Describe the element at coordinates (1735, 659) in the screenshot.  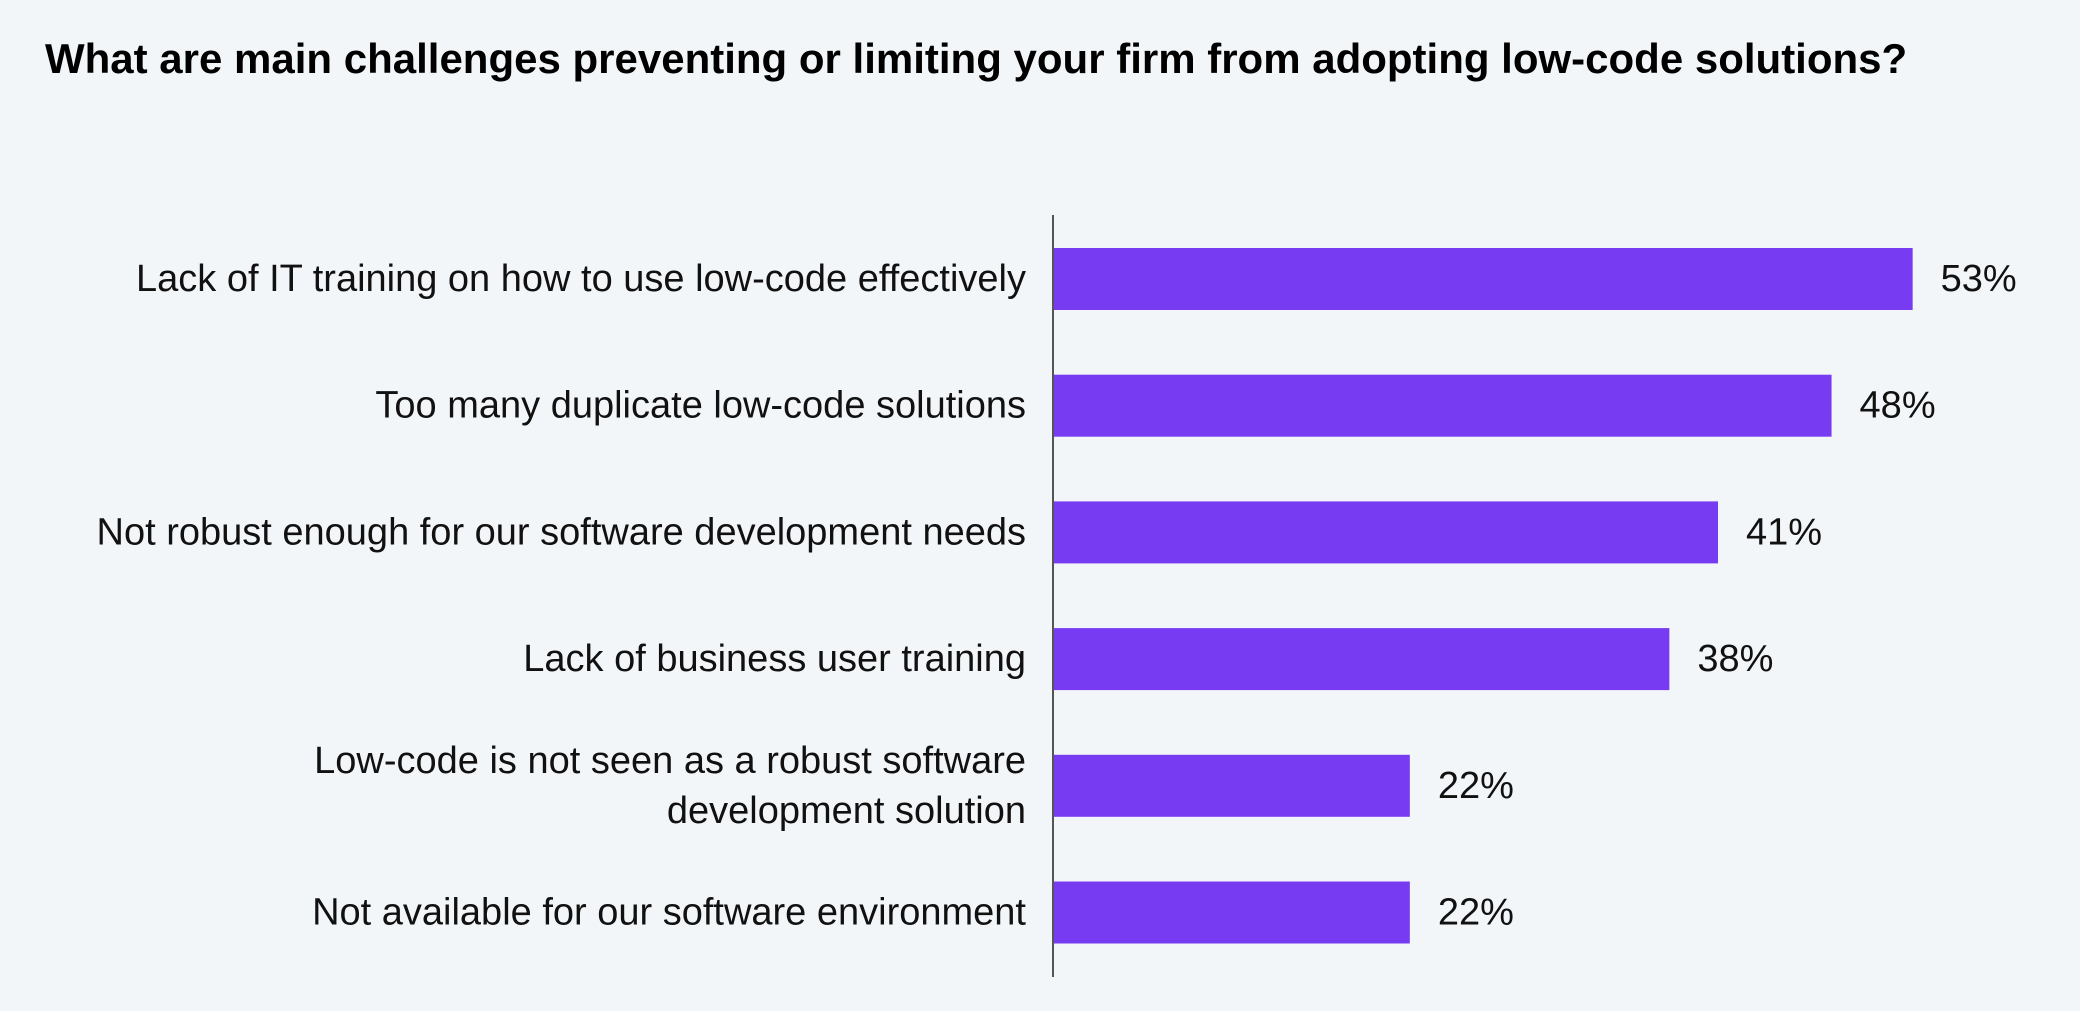
I see `value-label-4: 38%` at that location.